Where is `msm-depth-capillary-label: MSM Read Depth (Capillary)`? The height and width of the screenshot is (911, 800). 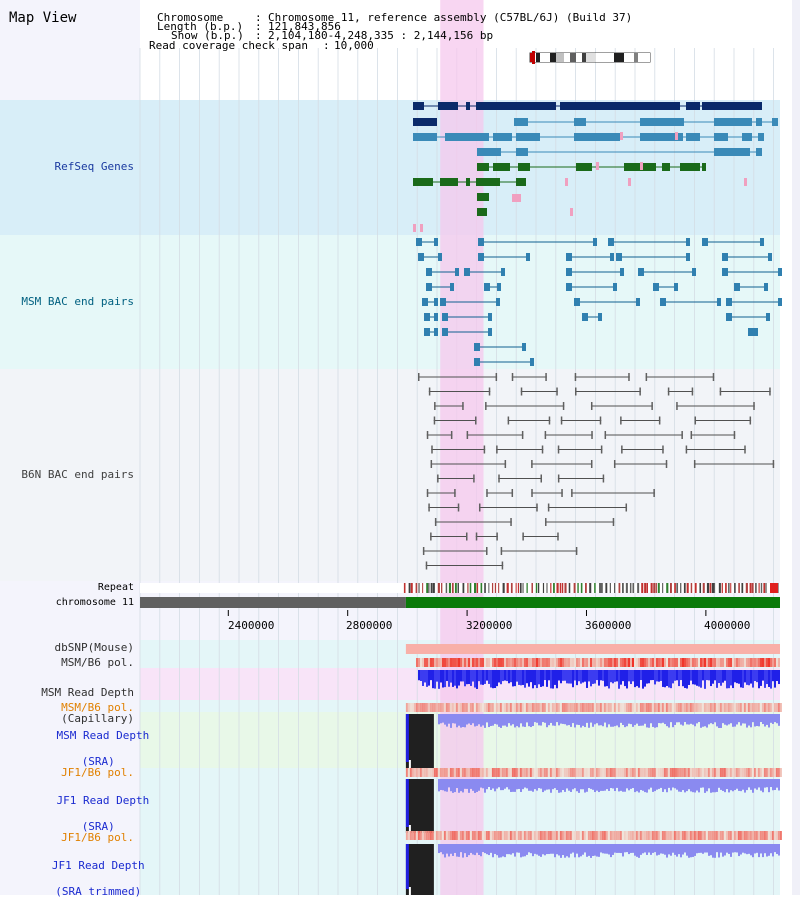 msm-depth-capillary-label: MSM Read Depth (Capillary) is located at coordinates (74, 705).